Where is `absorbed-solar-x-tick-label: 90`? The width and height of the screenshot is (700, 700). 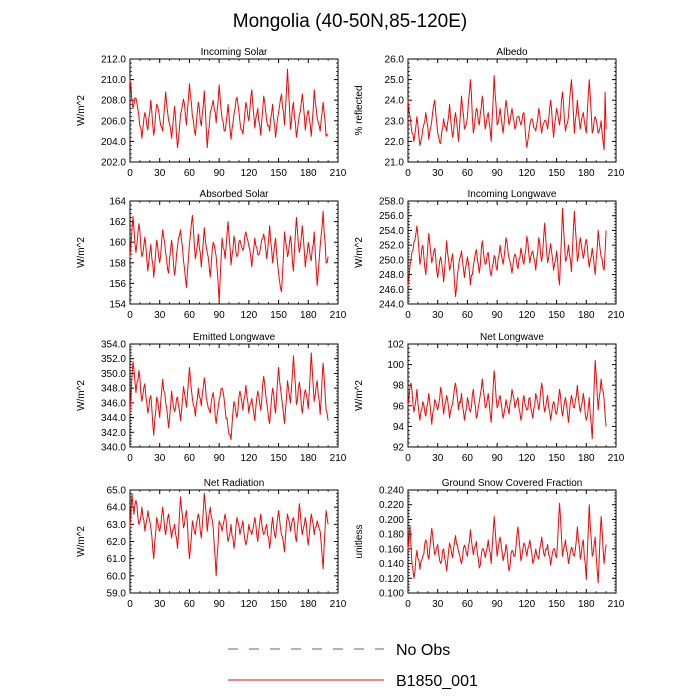
absorbed-solar-x-tick-label: 90 is located at coordinates (220, 315).